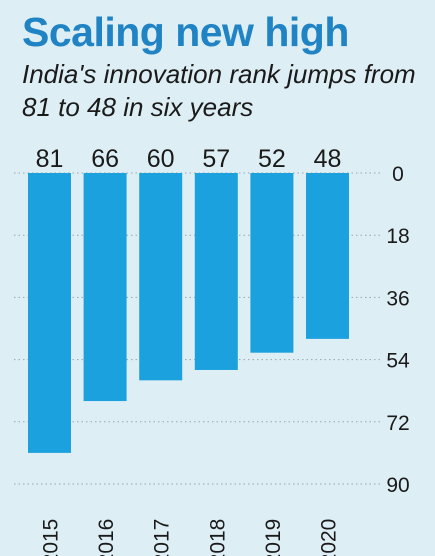 The image size is (435, 556). I want to click on x-category-label: 2019, so click(273, 537).